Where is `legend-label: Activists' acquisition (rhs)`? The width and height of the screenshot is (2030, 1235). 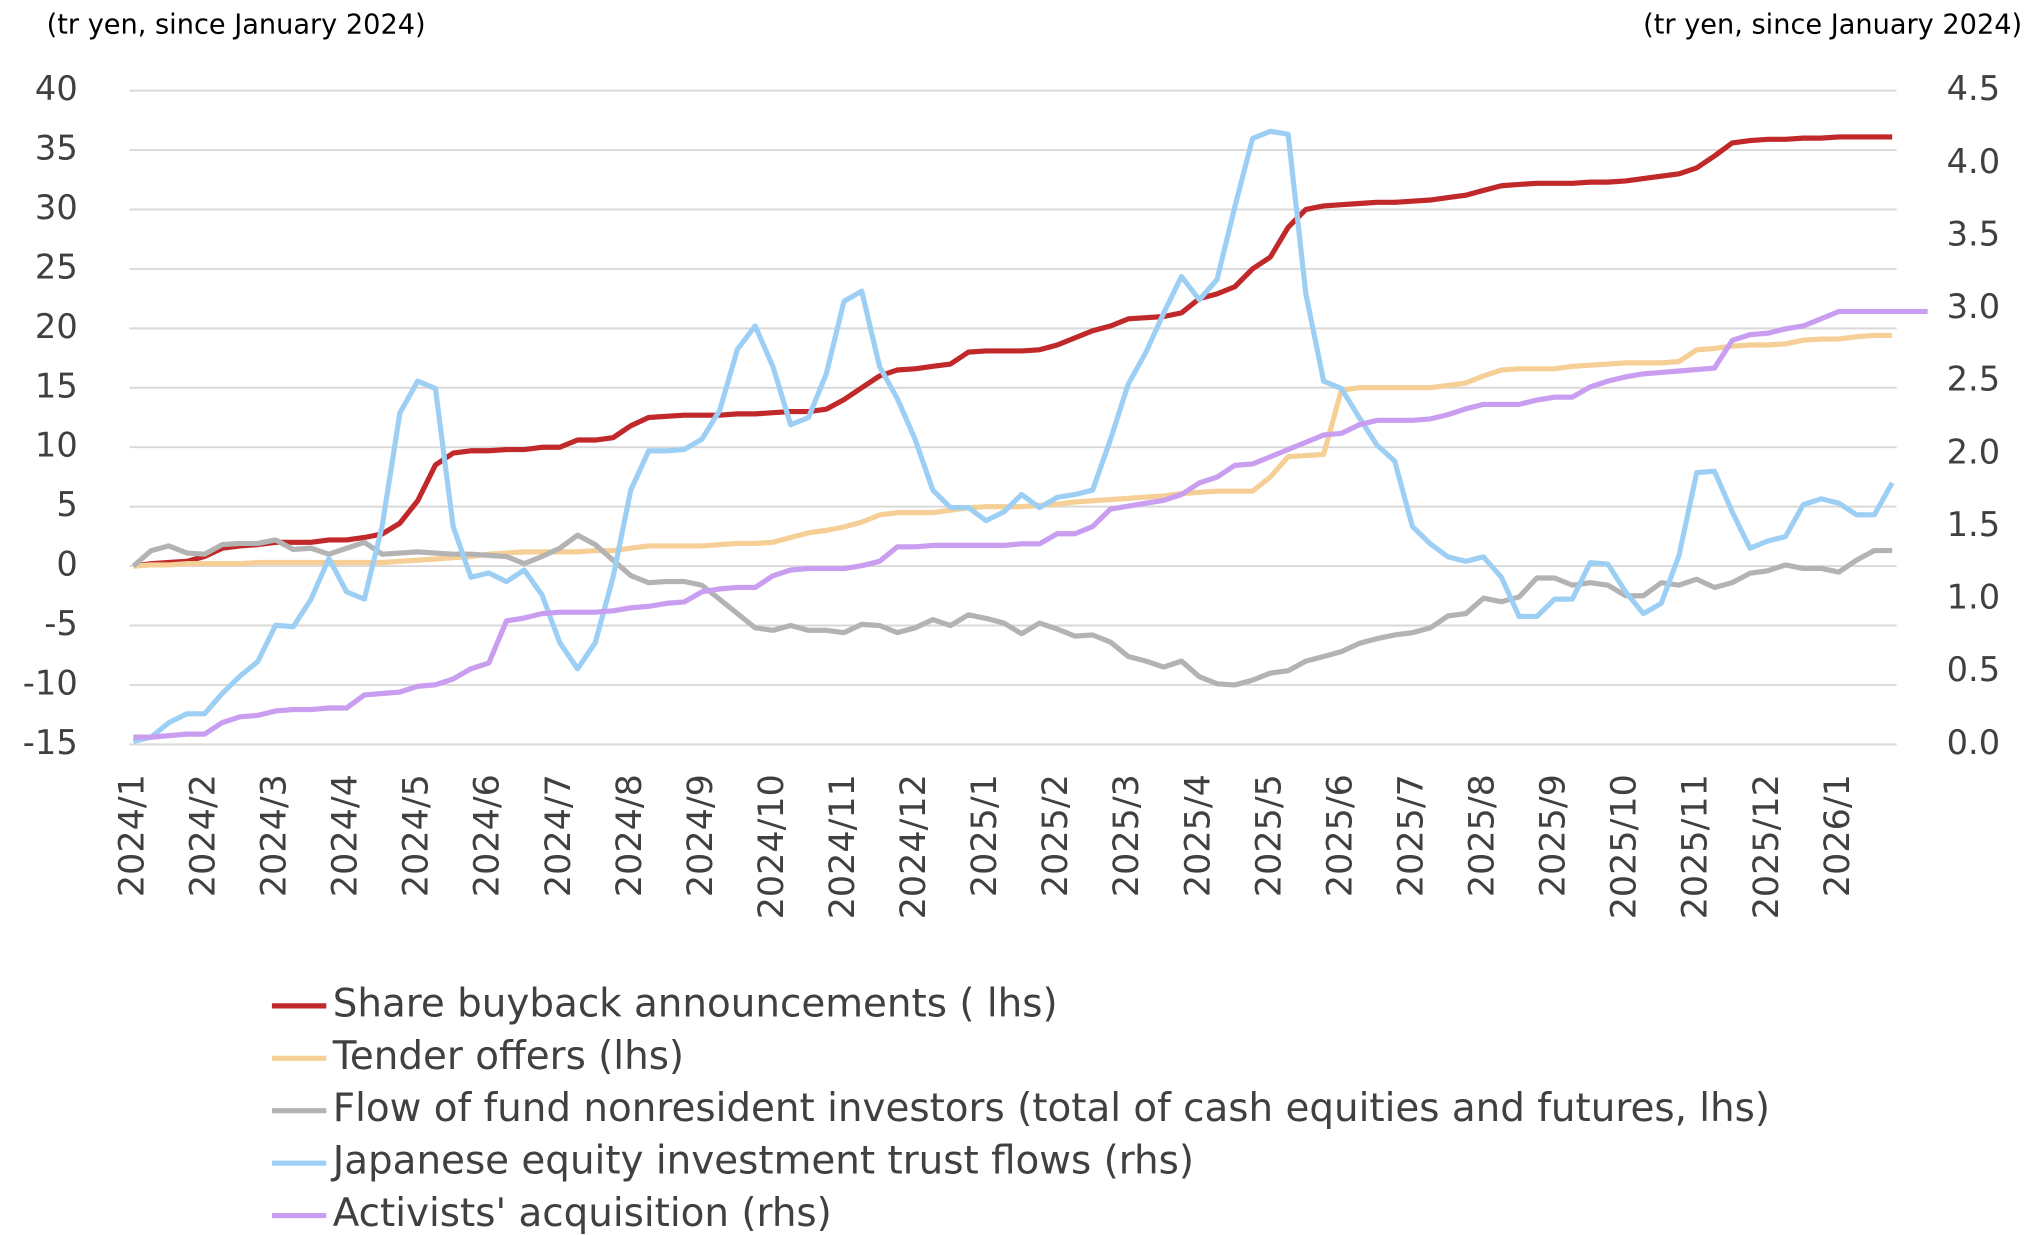 legend-label: Activists' acquisition (rhs) is located at coordinates (582, 1213).